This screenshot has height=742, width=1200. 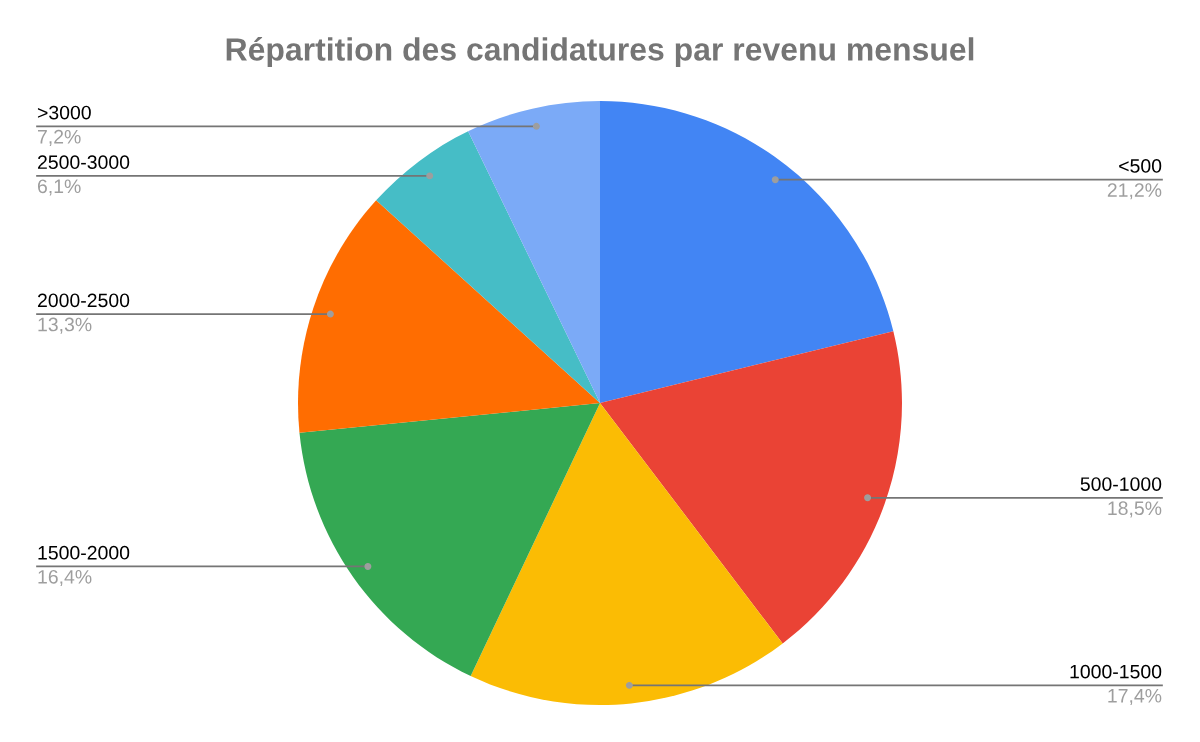 What do you see at coordinates (1134, 191) in the screenshot?
I see `data-label: 21,2%` at bounding box center [1134, 191].